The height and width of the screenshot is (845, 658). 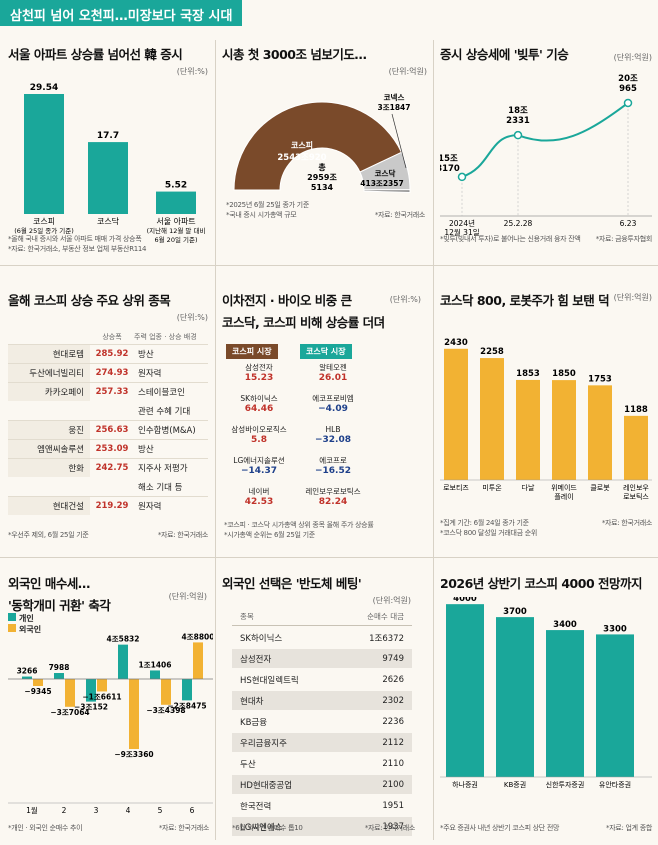 I want to click on tag-kosdaq: 코스닥 시장, so click(x=326, y=351).